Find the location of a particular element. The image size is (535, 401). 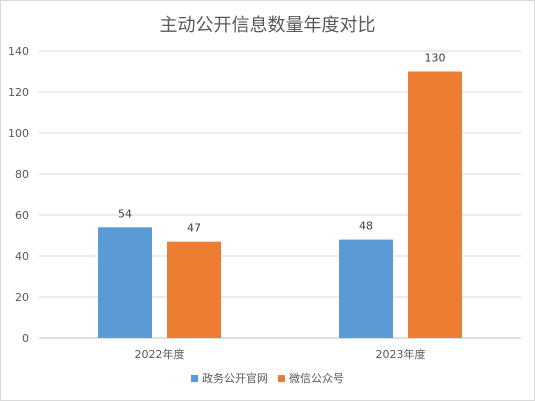

x-tick-label: 2022年度 is located at coordinates (160, 354).